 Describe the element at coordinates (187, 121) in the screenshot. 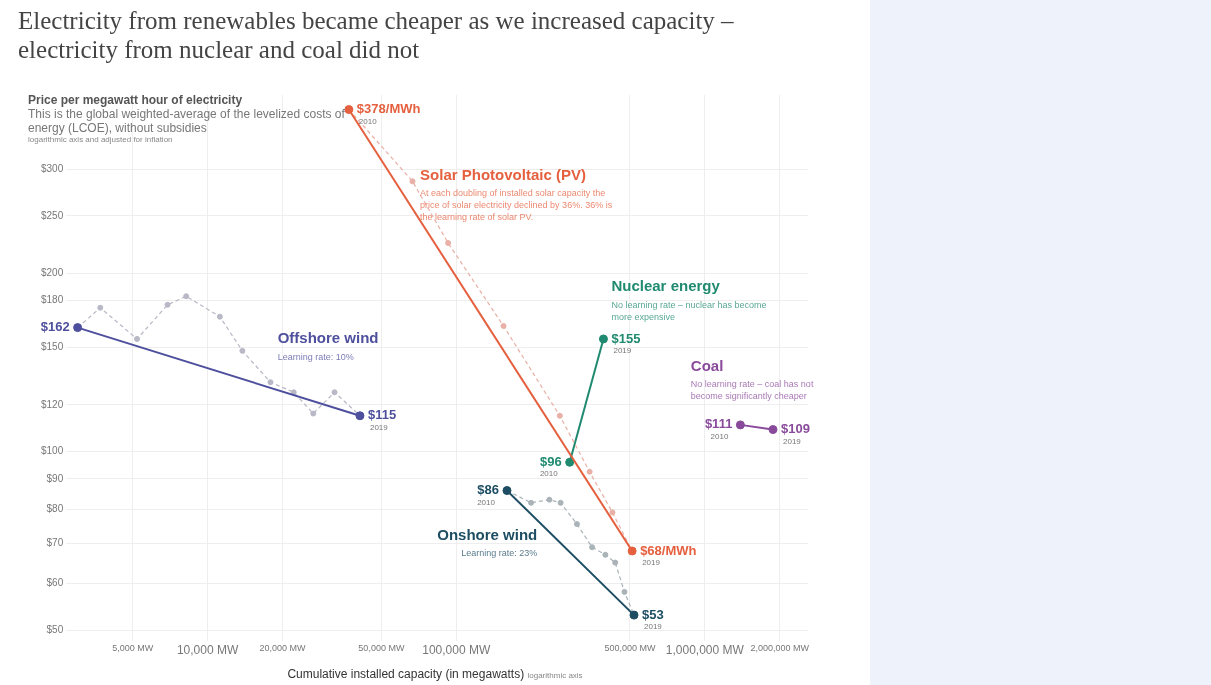

I see `text: This is the global weighted-average of the levelized costs of energy (LCOE), without subsidies` at that location.